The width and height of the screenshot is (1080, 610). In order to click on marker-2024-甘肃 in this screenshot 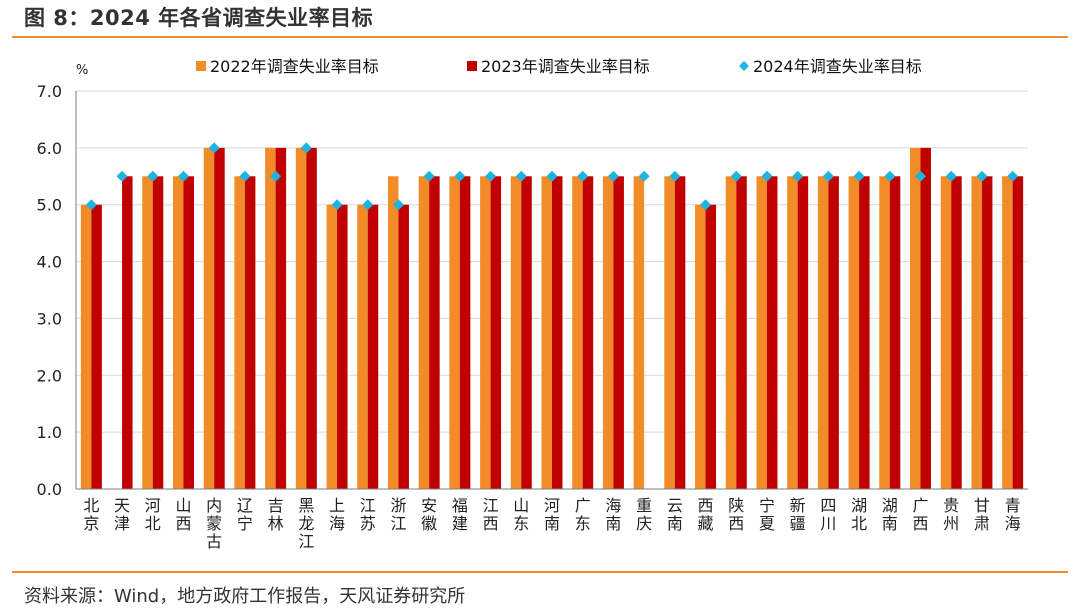, I will do `click(982, 176)`.